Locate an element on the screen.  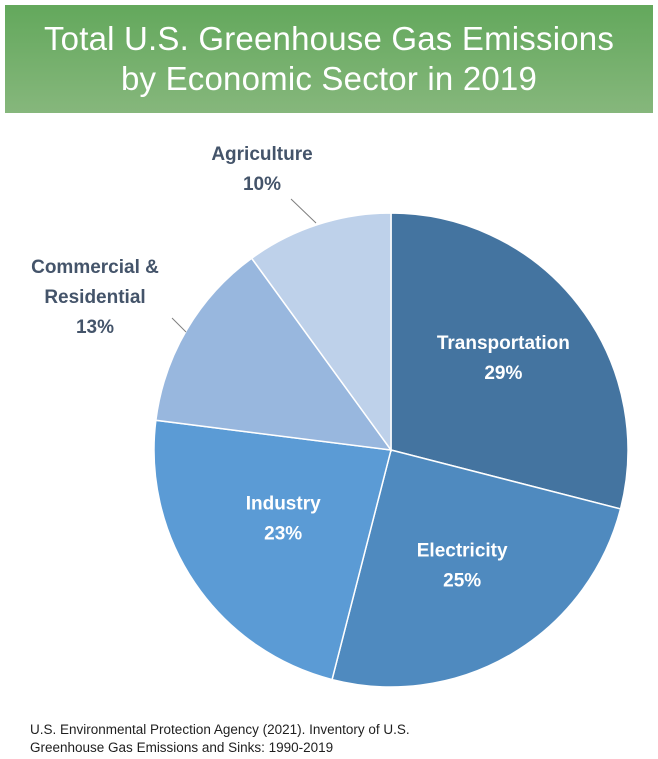
pie-slice-agriculture is located at coordinates (321, 332).